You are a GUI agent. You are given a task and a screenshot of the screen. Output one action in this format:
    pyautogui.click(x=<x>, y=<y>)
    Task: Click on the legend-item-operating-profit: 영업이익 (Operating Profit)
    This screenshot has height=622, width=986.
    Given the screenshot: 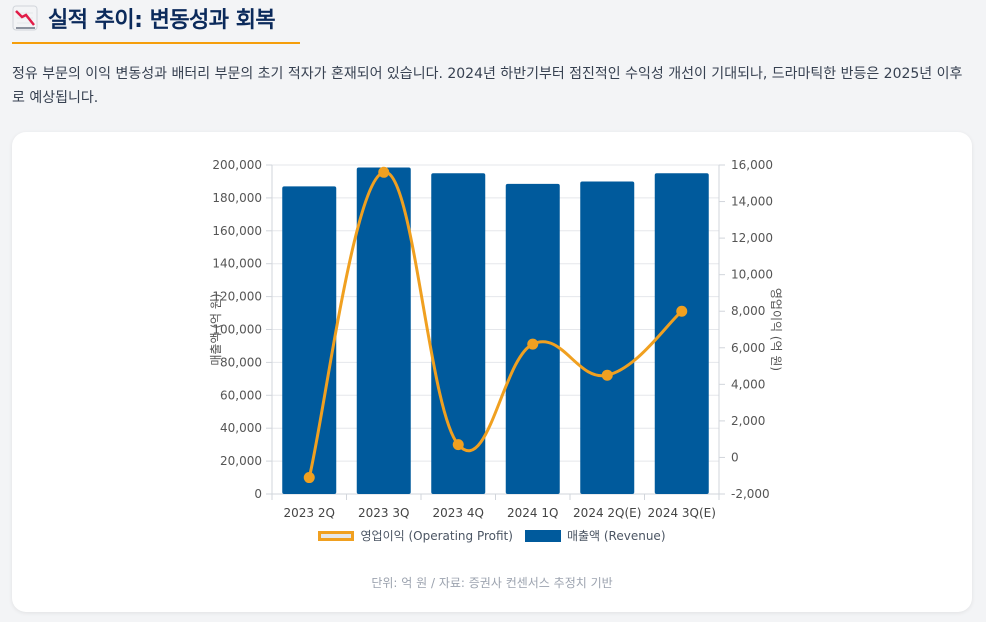 What is the action you would take?
    pyautogui.click(x=415, y=535)
    